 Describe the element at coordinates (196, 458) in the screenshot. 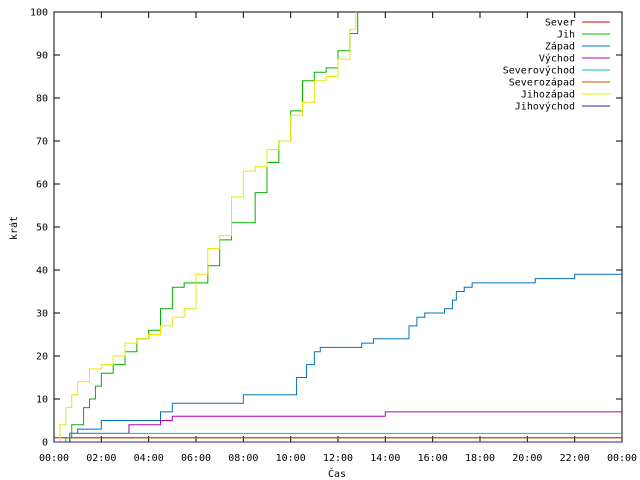

I see `x-tick-label: 06:00` at that location.